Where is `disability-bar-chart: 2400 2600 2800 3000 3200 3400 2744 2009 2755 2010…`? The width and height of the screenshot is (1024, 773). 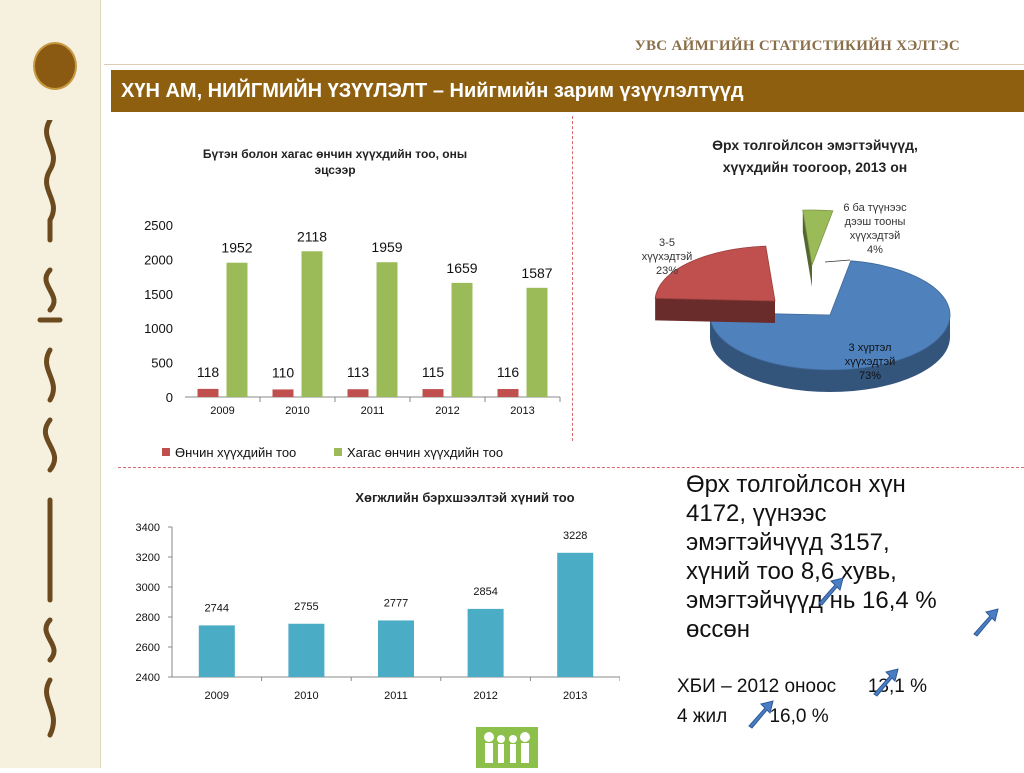
disability-bar-chart: 2400 2600 2800 3000 3200 3400 2744 2009 2755 2010… is located at coordinates (378, 612).